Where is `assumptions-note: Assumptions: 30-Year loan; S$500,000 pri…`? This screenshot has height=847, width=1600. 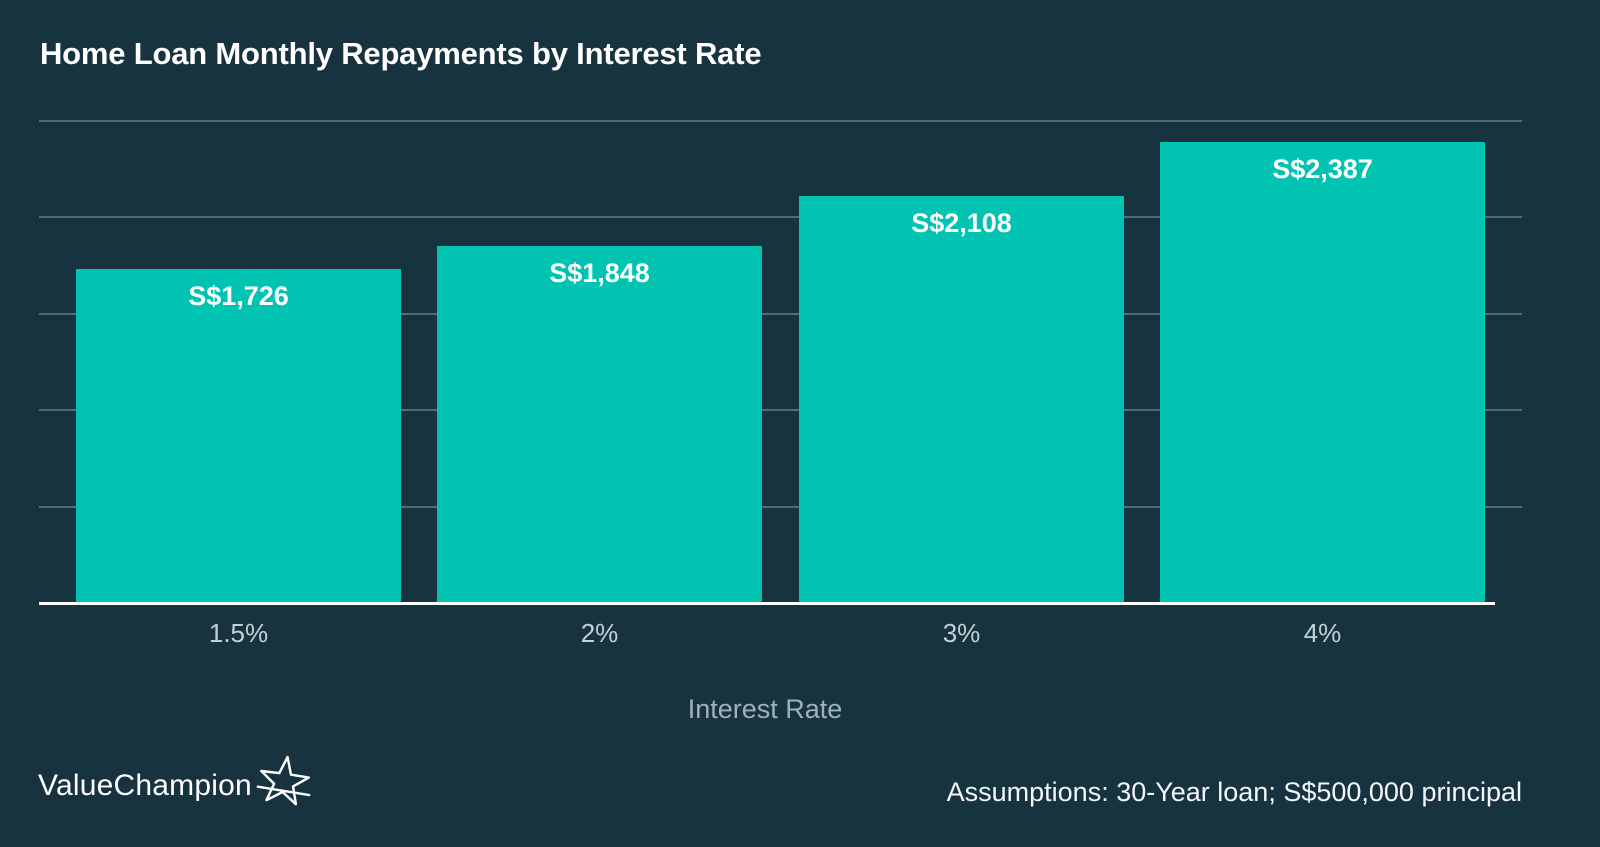
assumptions-note: Assumptions: 30-Year loan; S$500,000 pri… is located at coordinates (1234, 792).